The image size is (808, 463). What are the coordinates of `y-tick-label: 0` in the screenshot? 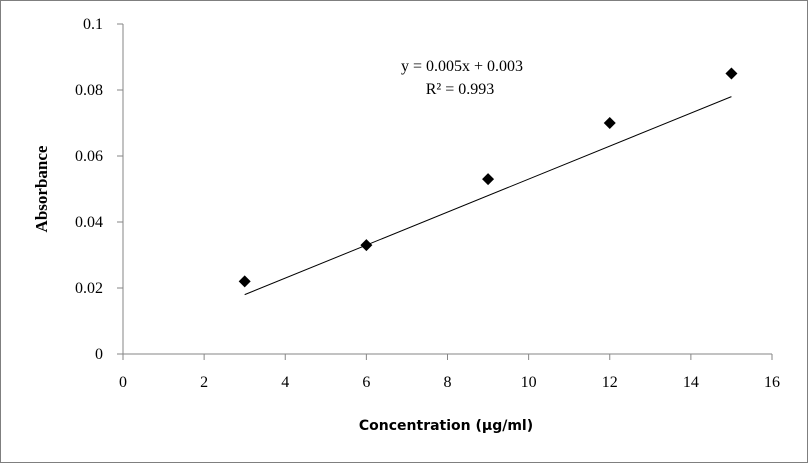 It's located at (99, 354).